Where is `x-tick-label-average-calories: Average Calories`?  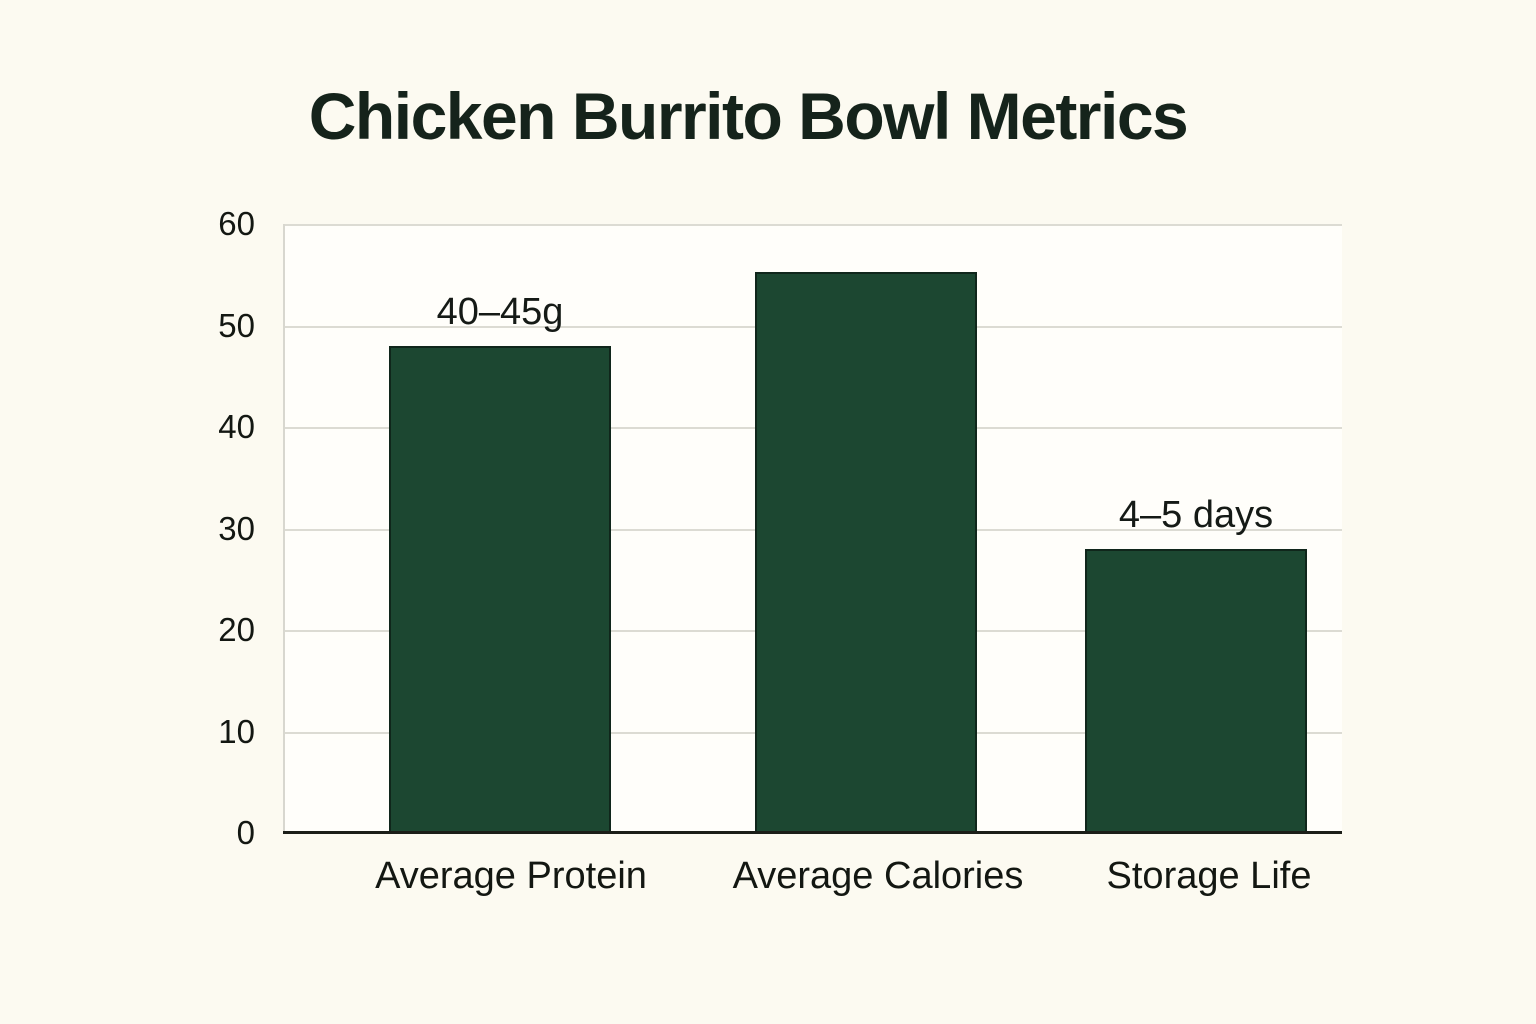 x-tick-label-average-calories: Average Calories is located at coordinates (878, 876).